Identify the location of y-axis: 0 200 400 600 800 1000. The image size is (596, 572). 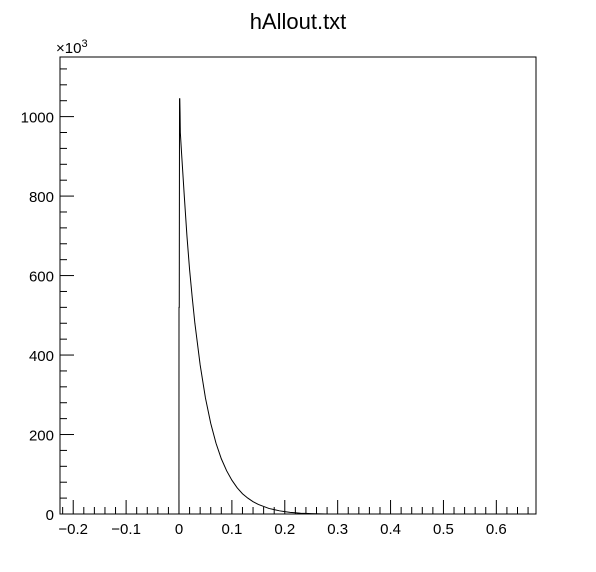
(47, 296).